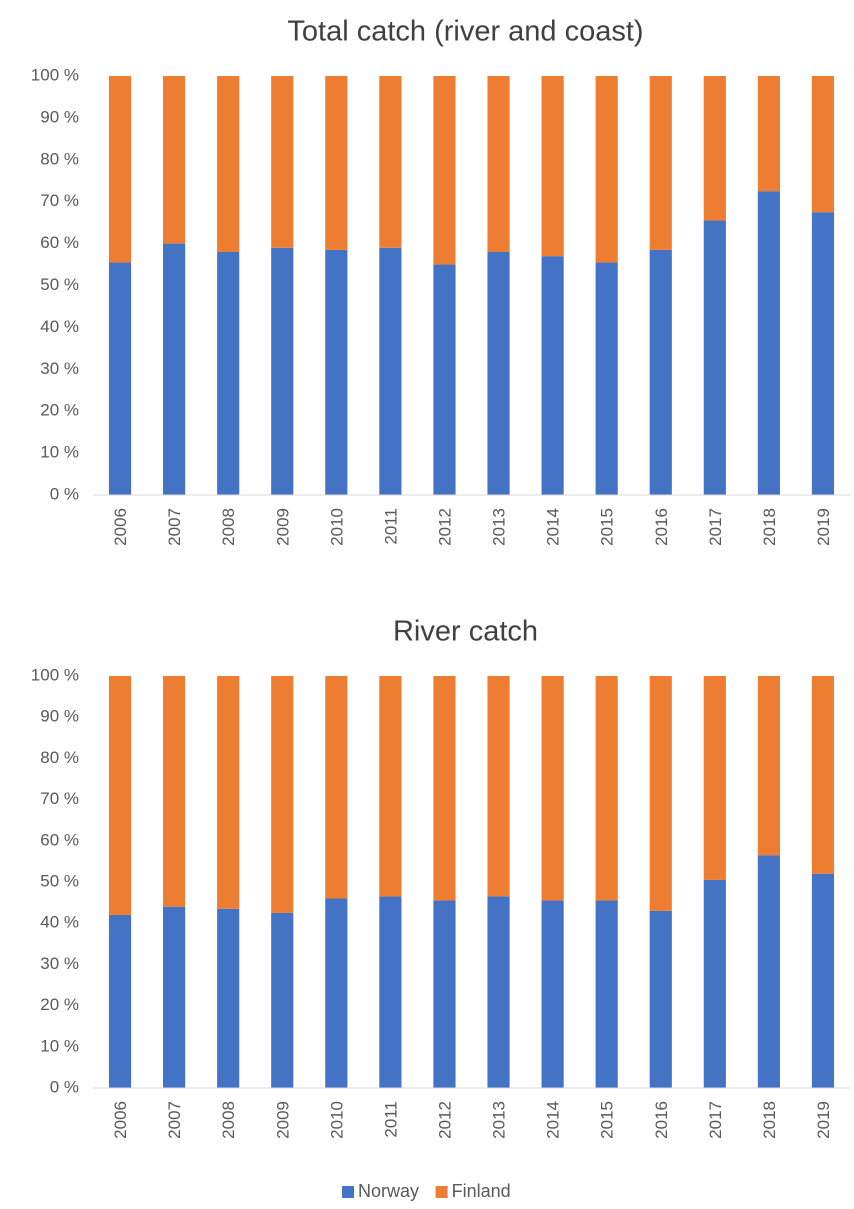  What do you see at coordinates (59, 368) in the screenshot?
I see `chart-1-ytick-label: 30 %` at bounding box center [59, 368].